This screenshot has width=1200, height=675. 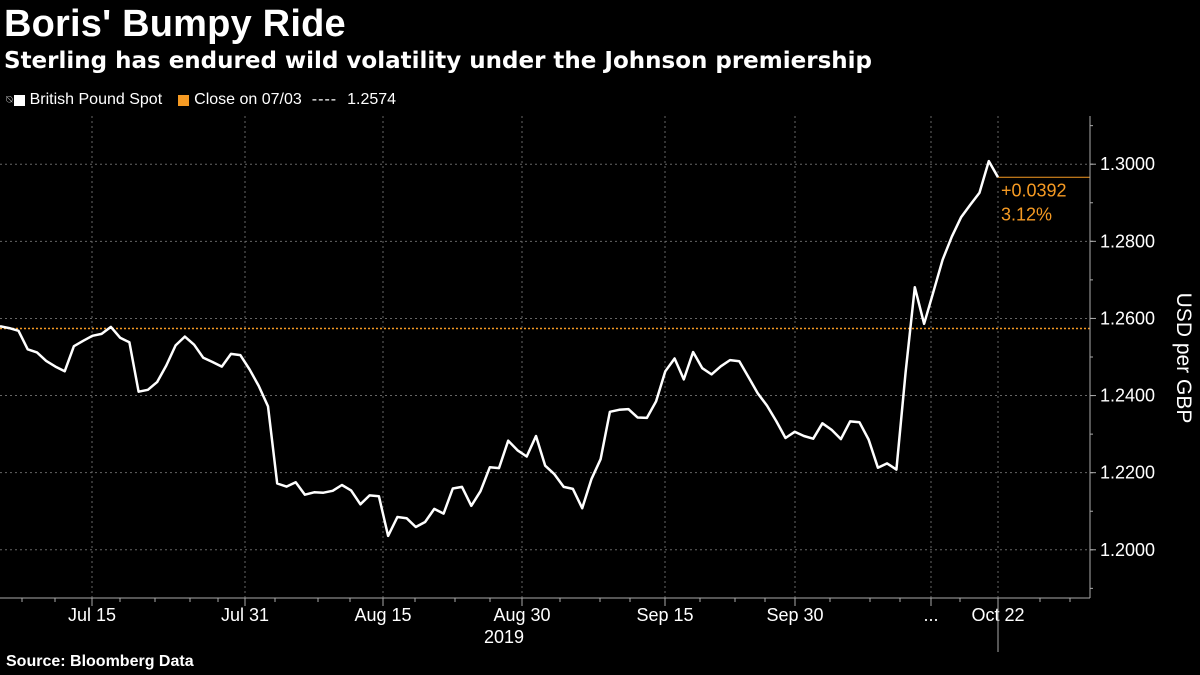 What do you see at coordinates (1183, 358) in the screenshot?
I see `y-axis-label: USD per GBP` at bounding box center [1183, 358].